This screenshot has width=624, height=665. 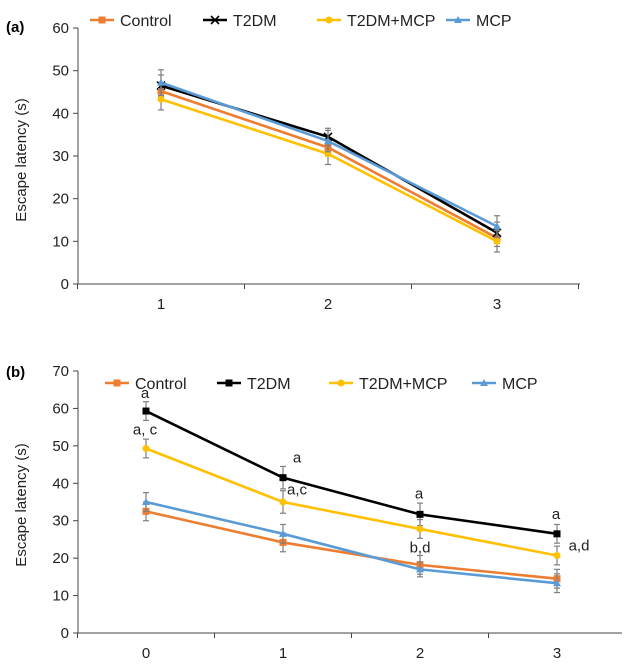 I want to click on panel-b-y-tick-label: 10, so click(x=60, y=596).